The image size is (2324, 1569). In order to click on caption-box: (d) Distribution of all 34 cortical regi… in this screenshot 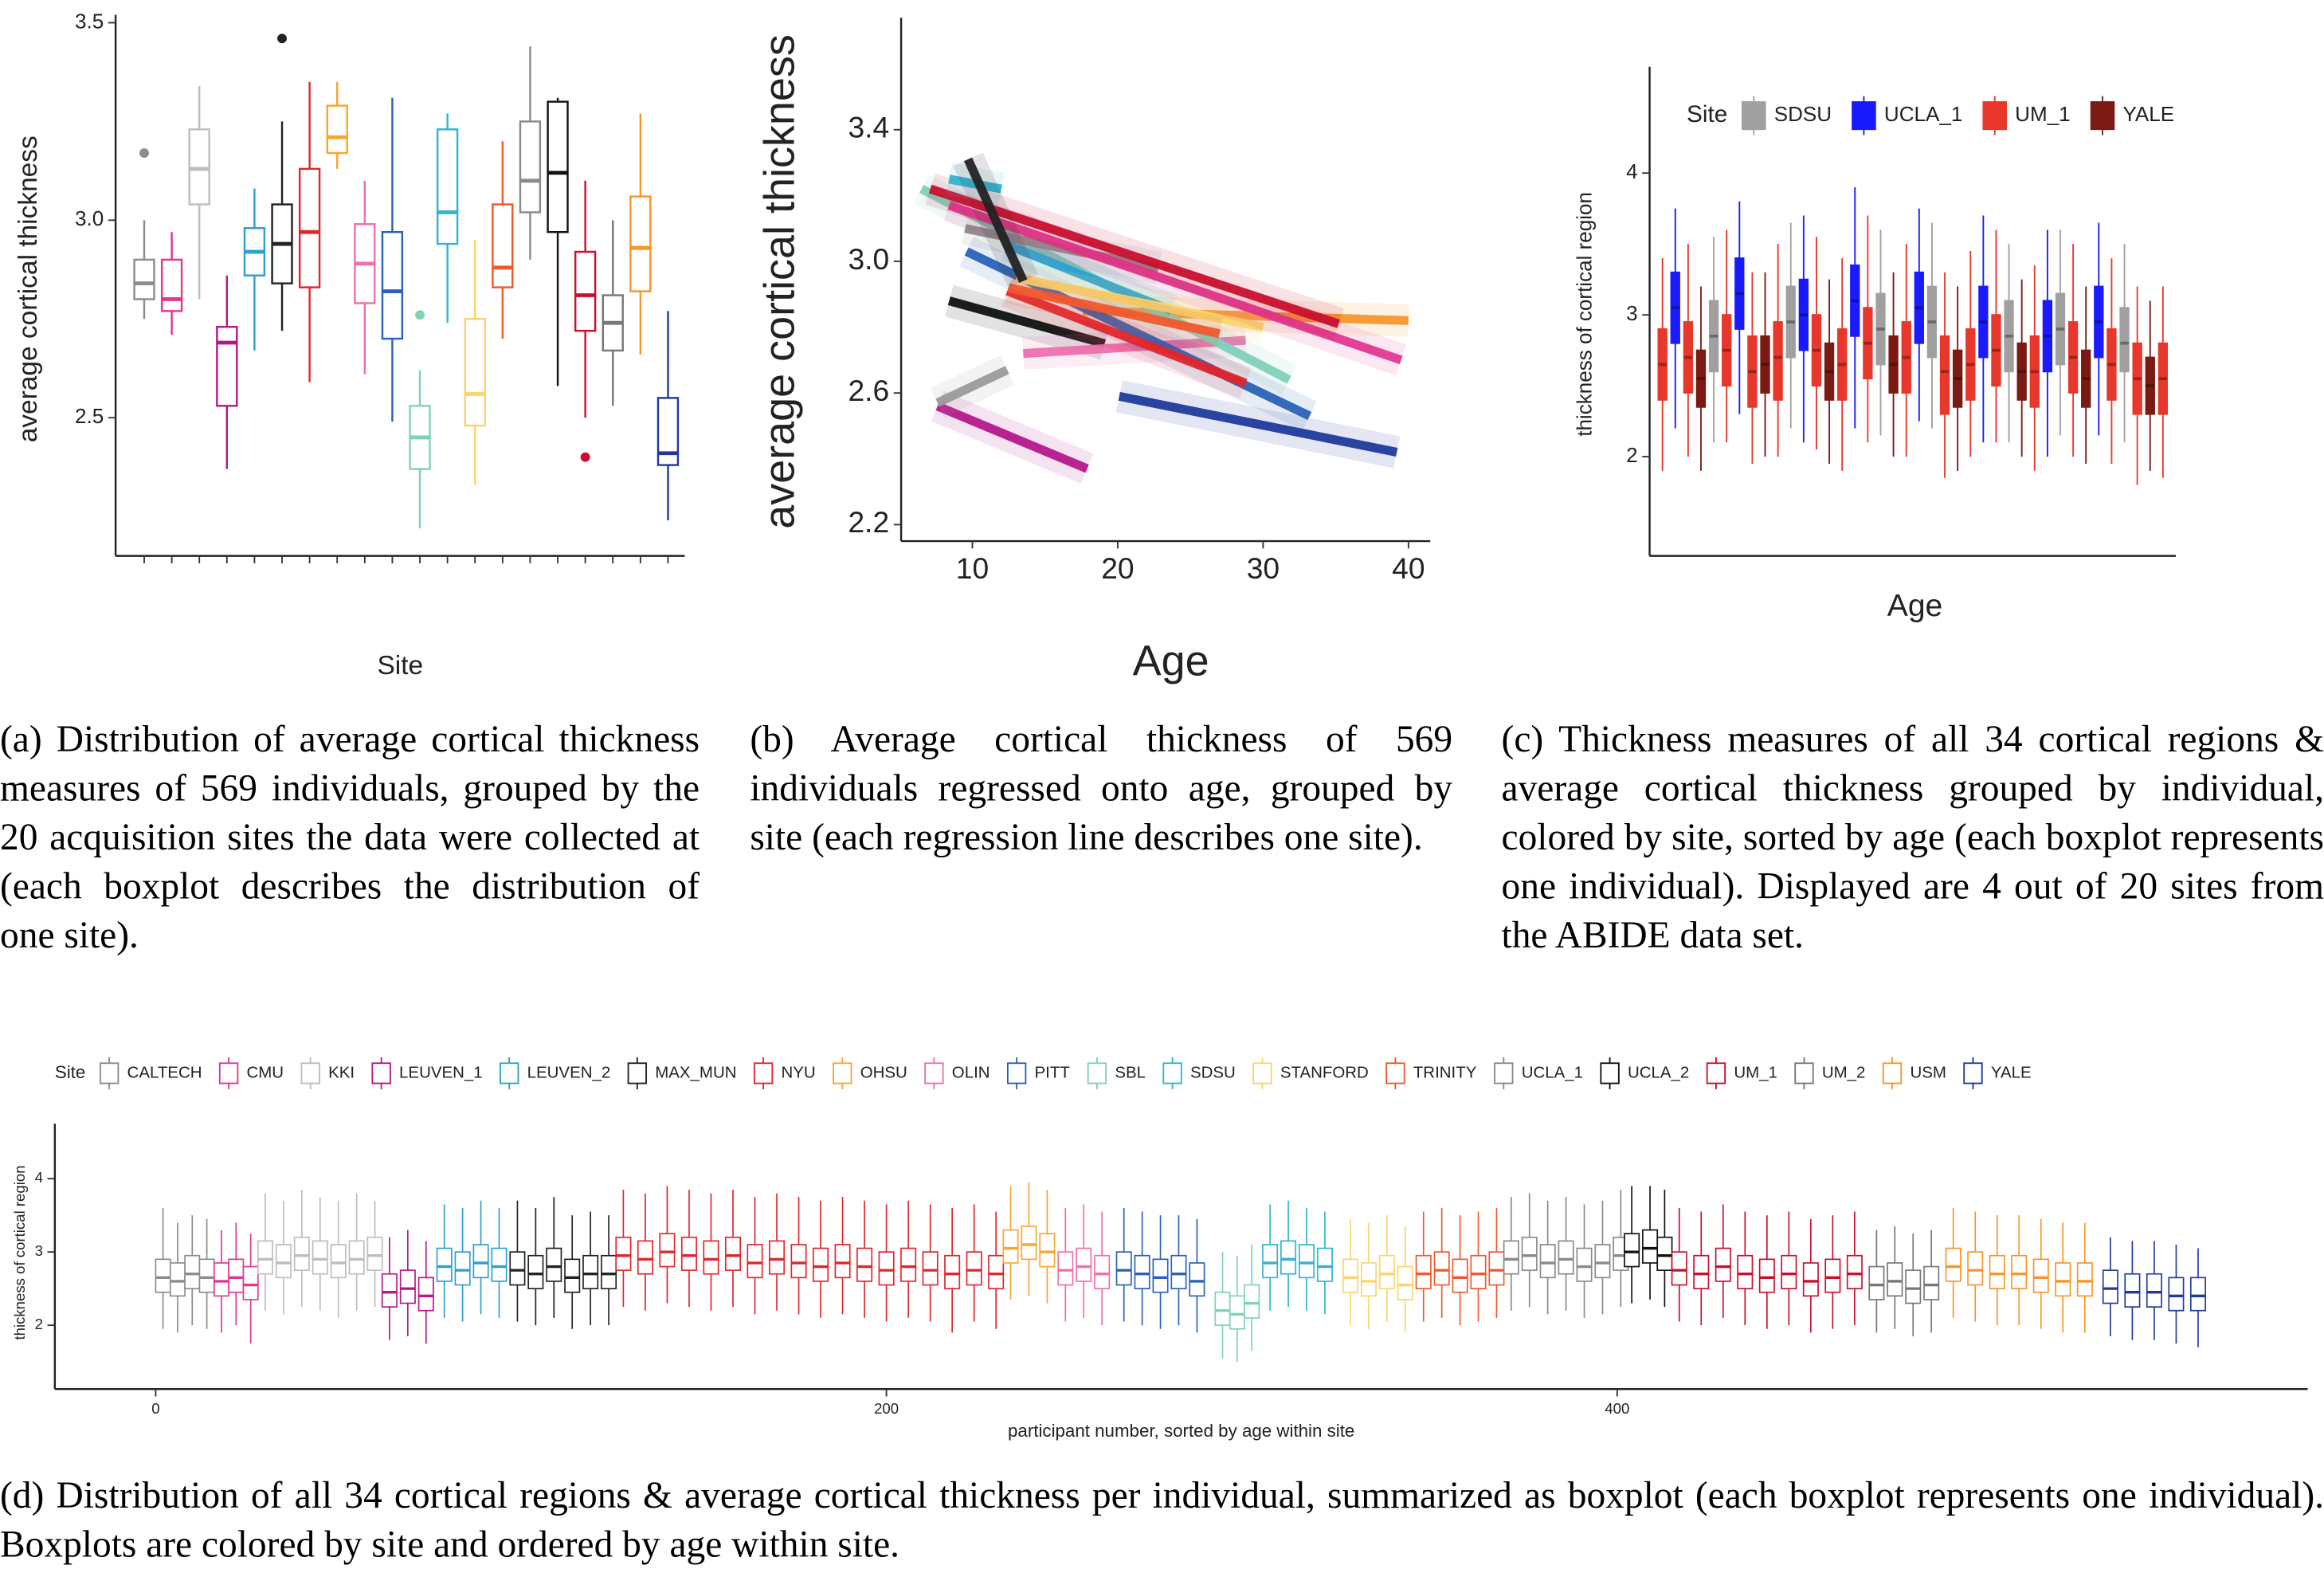, I will do `click(1162, 1519)`.